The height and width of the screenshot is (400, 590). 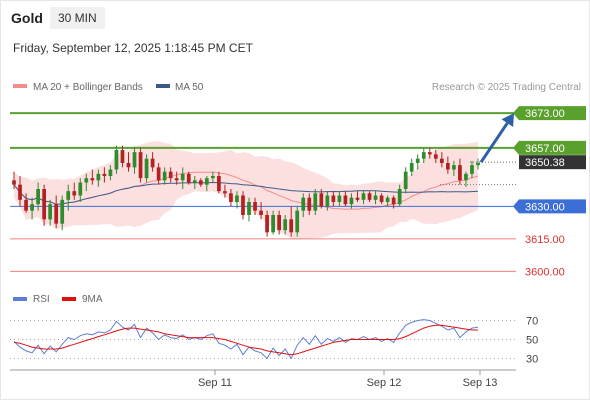 What do you see at coordinates (384, 383) in the screenshot?
I see `time-tick-label: Sep 12` at bounding box center [384, 383].